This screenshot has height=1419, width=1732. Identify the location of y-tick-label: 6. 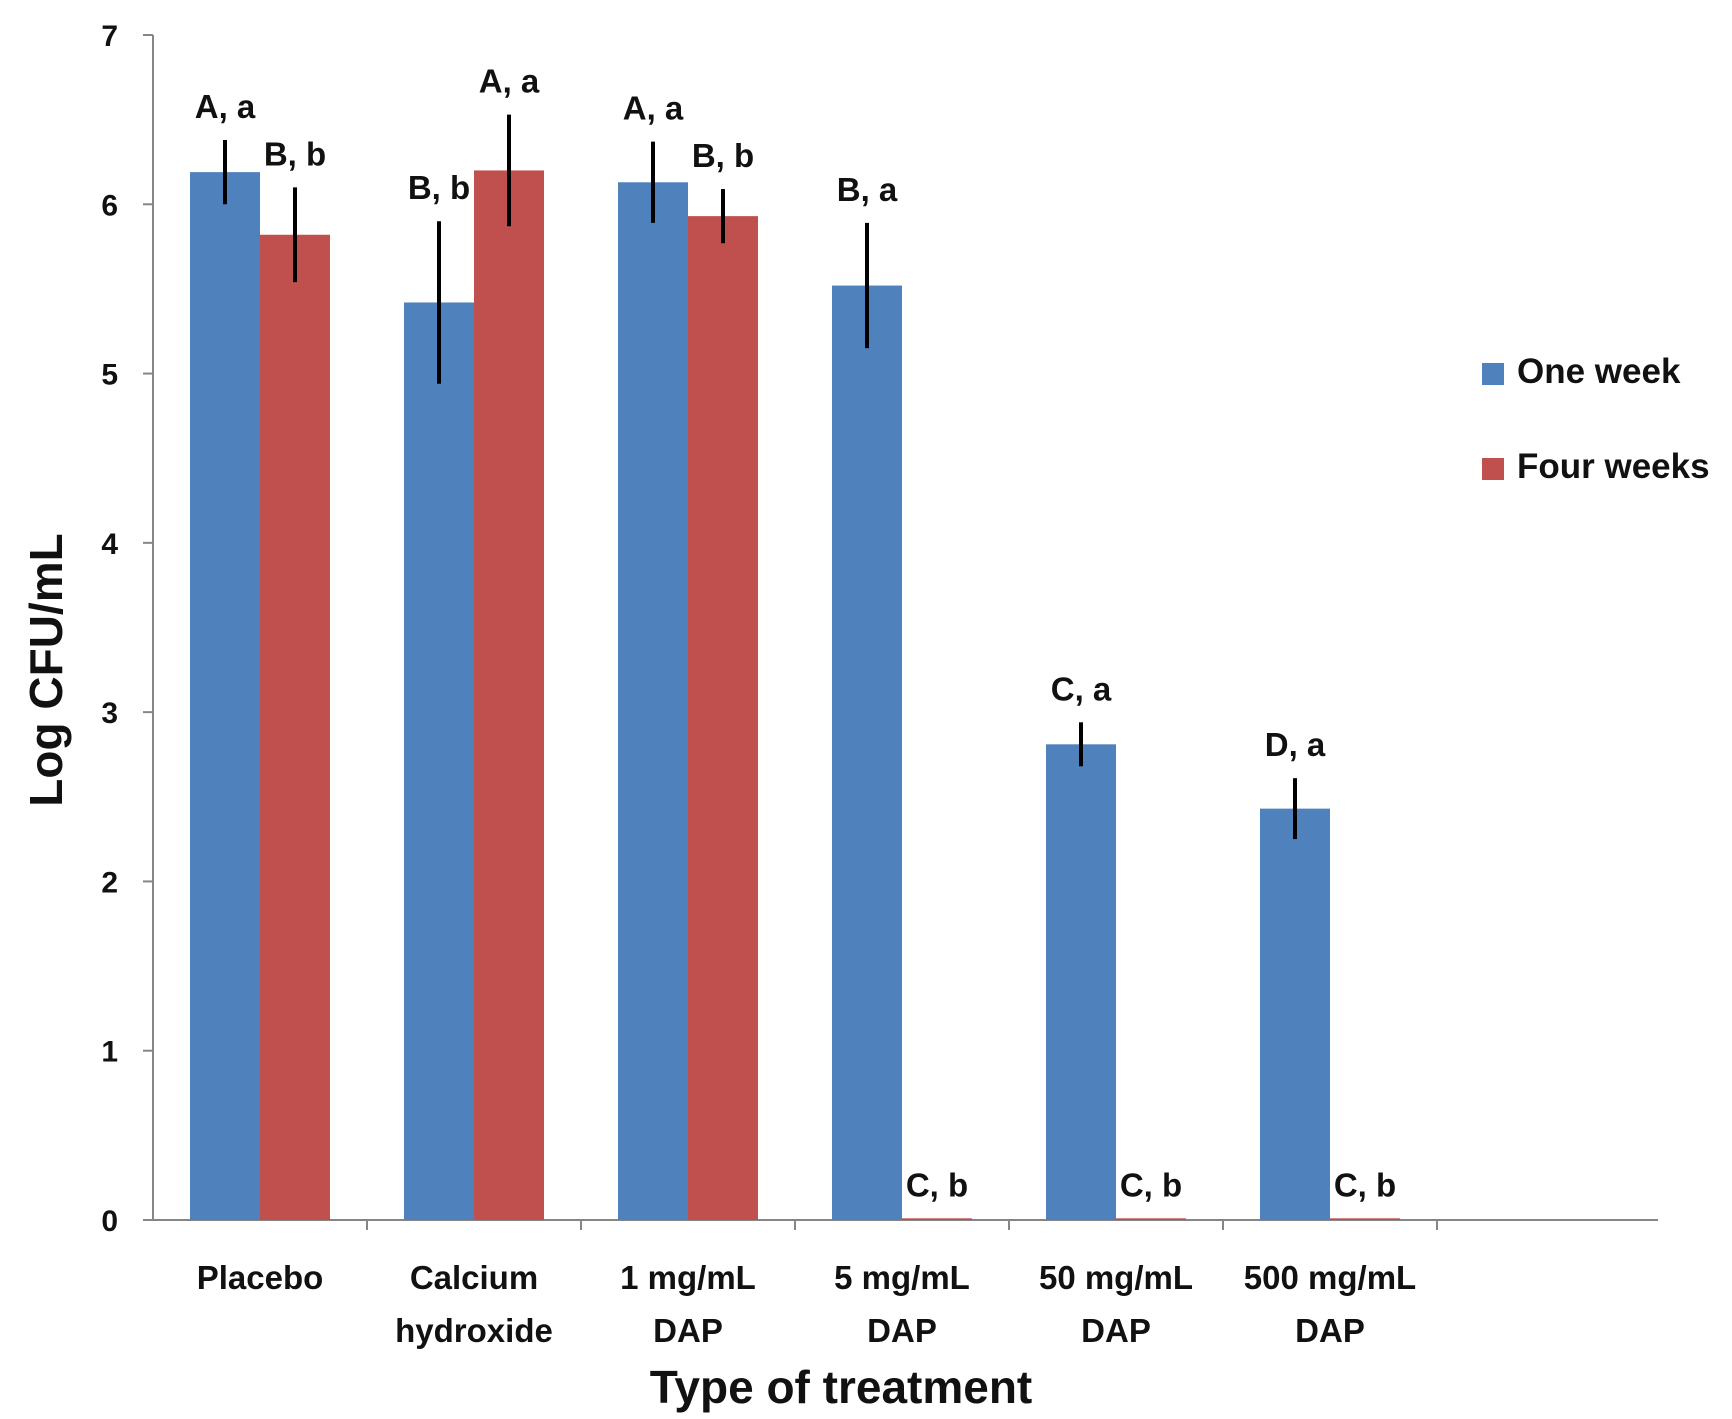
(109, 205).